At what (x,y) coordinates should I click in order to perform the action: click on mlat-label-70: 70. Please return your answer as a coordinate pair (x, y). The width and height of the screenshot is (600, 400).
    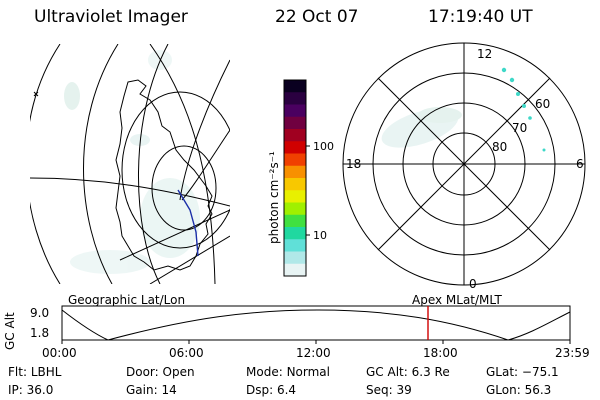
    Looking at the image, I should click on (520, 128).